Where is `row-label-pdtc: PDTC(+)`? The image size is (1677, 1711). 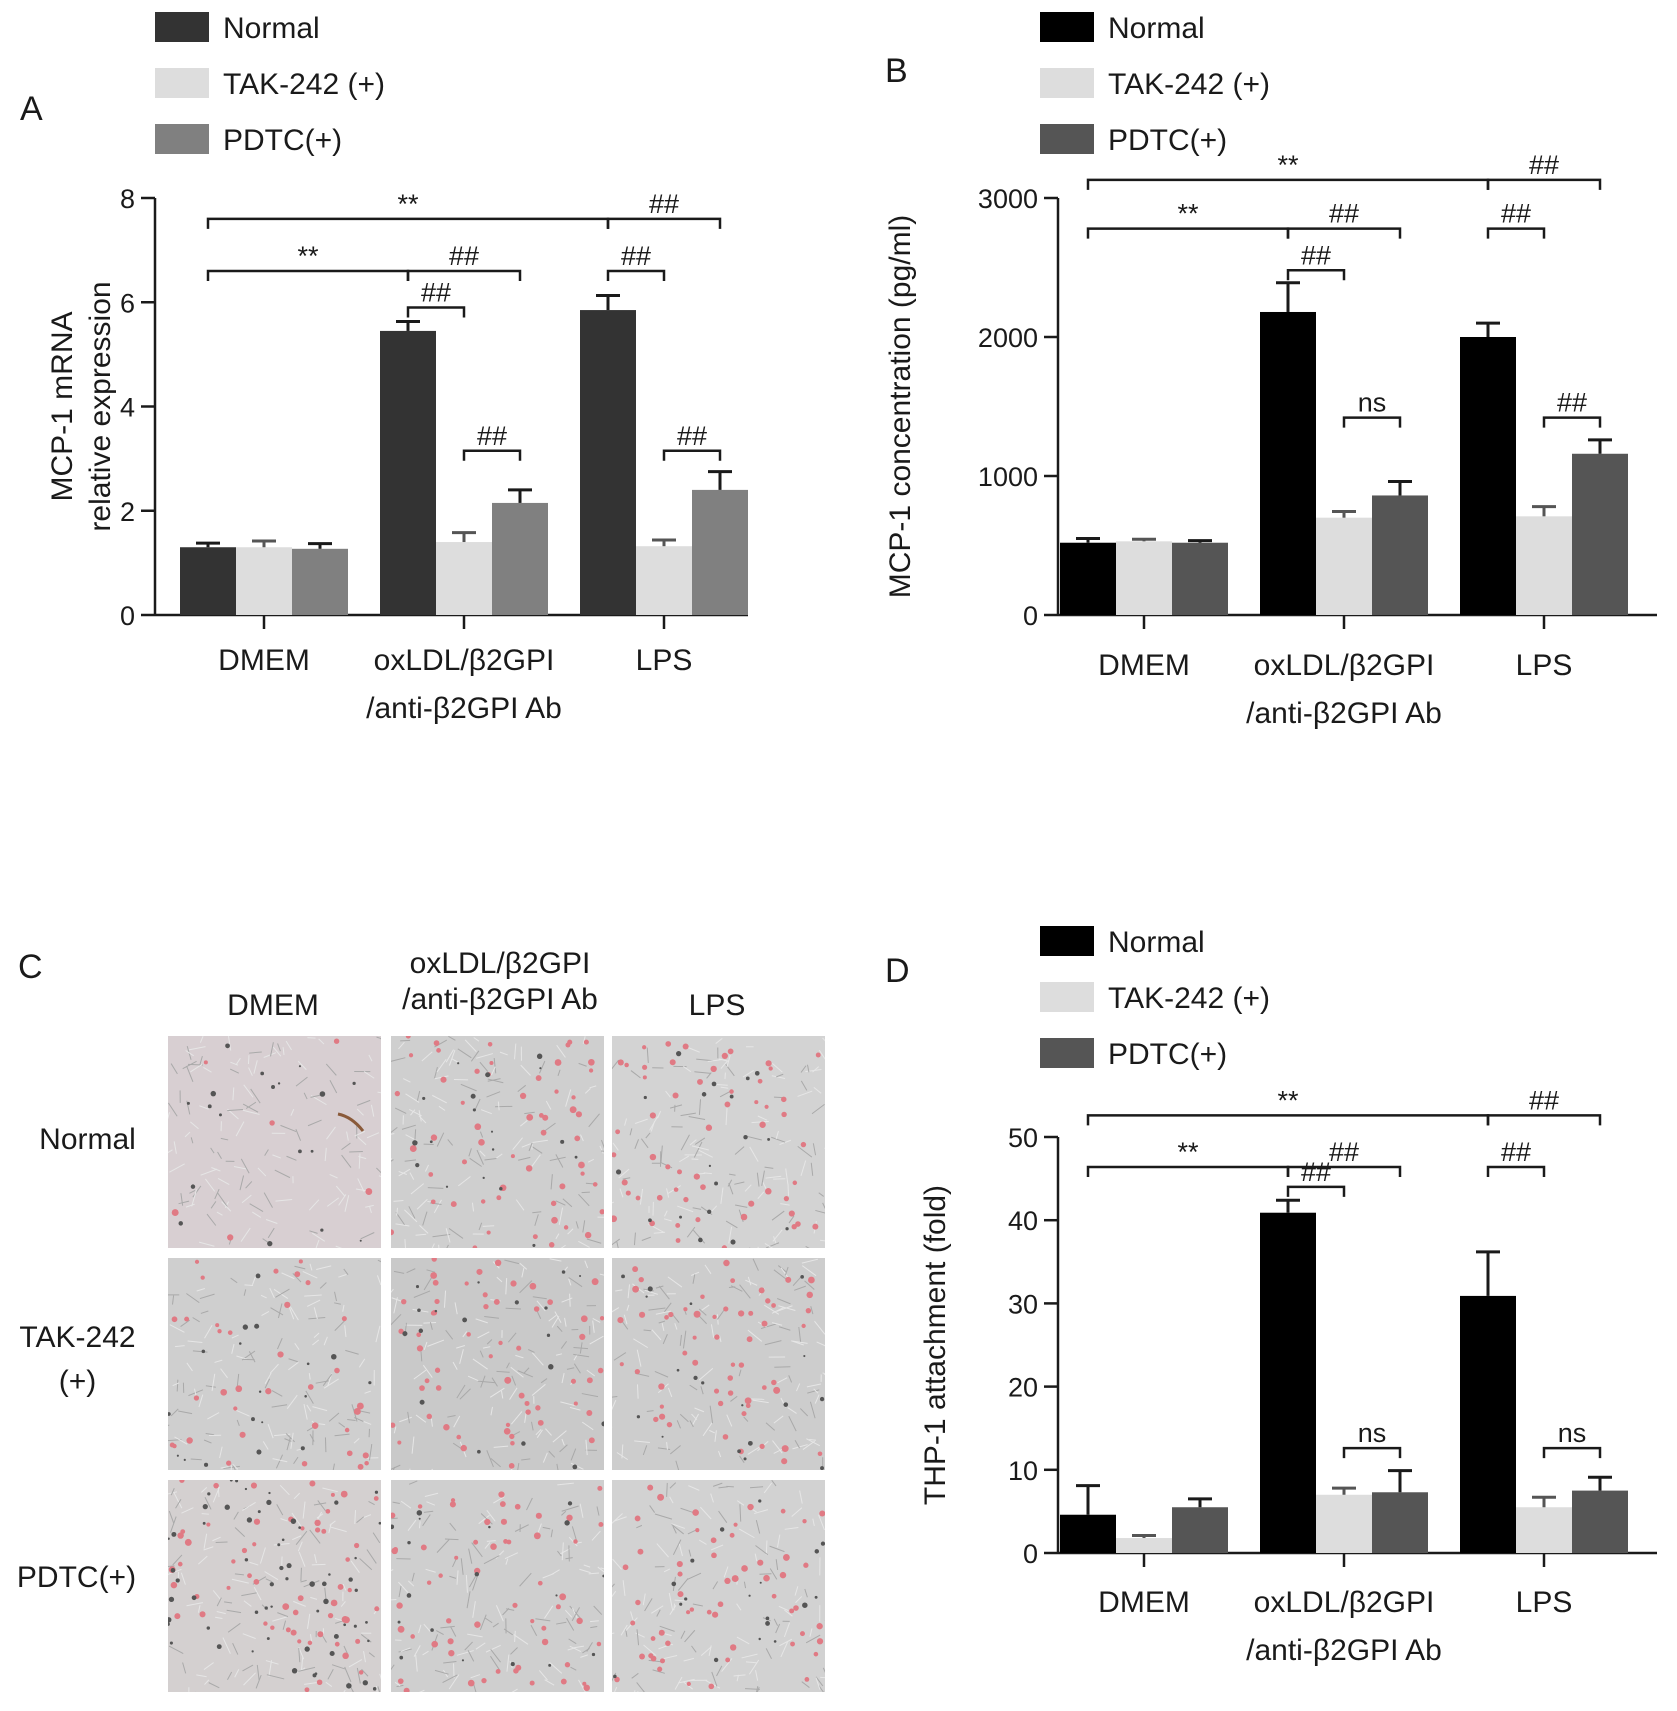 row-label-pdtc: PDTC(+) is located at coordinates (76, 1578).